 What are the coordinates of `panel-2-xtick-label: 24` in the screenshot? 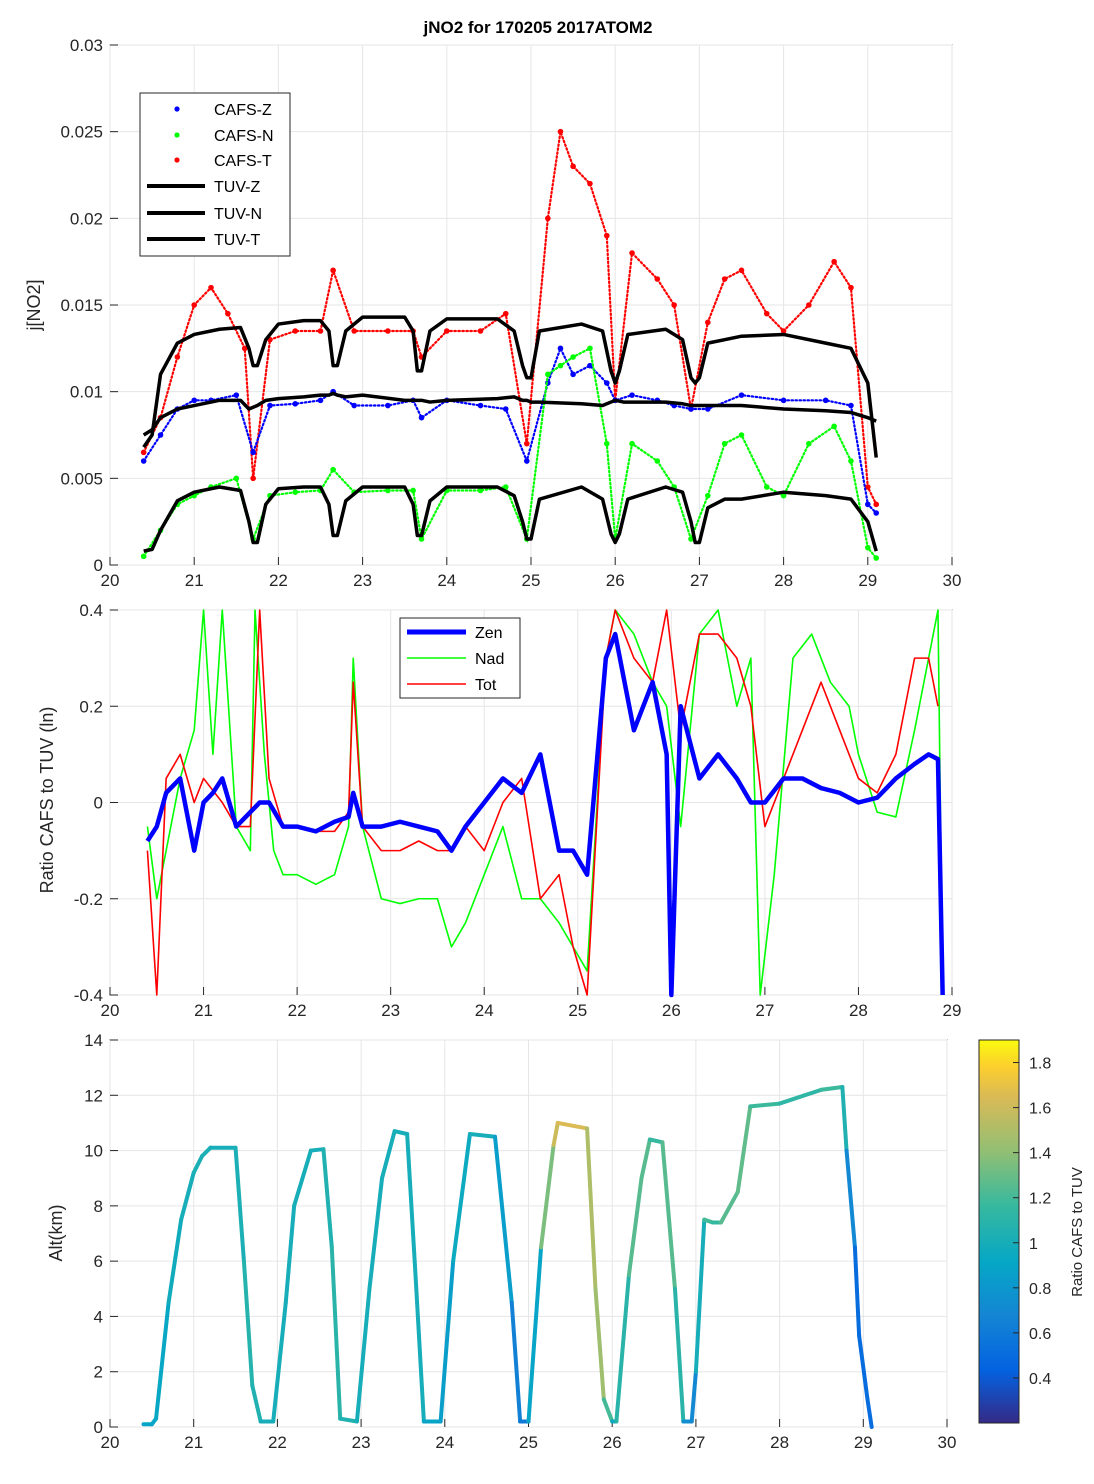 It's located at (484, 1010).